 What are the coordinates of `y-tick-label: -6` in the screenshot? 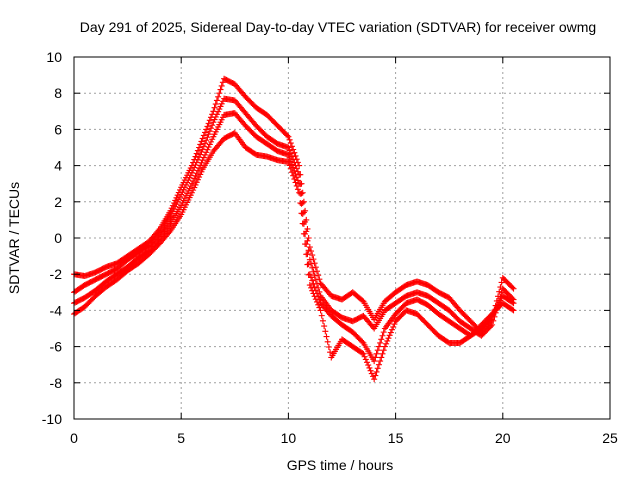 It's located at (56, 347).